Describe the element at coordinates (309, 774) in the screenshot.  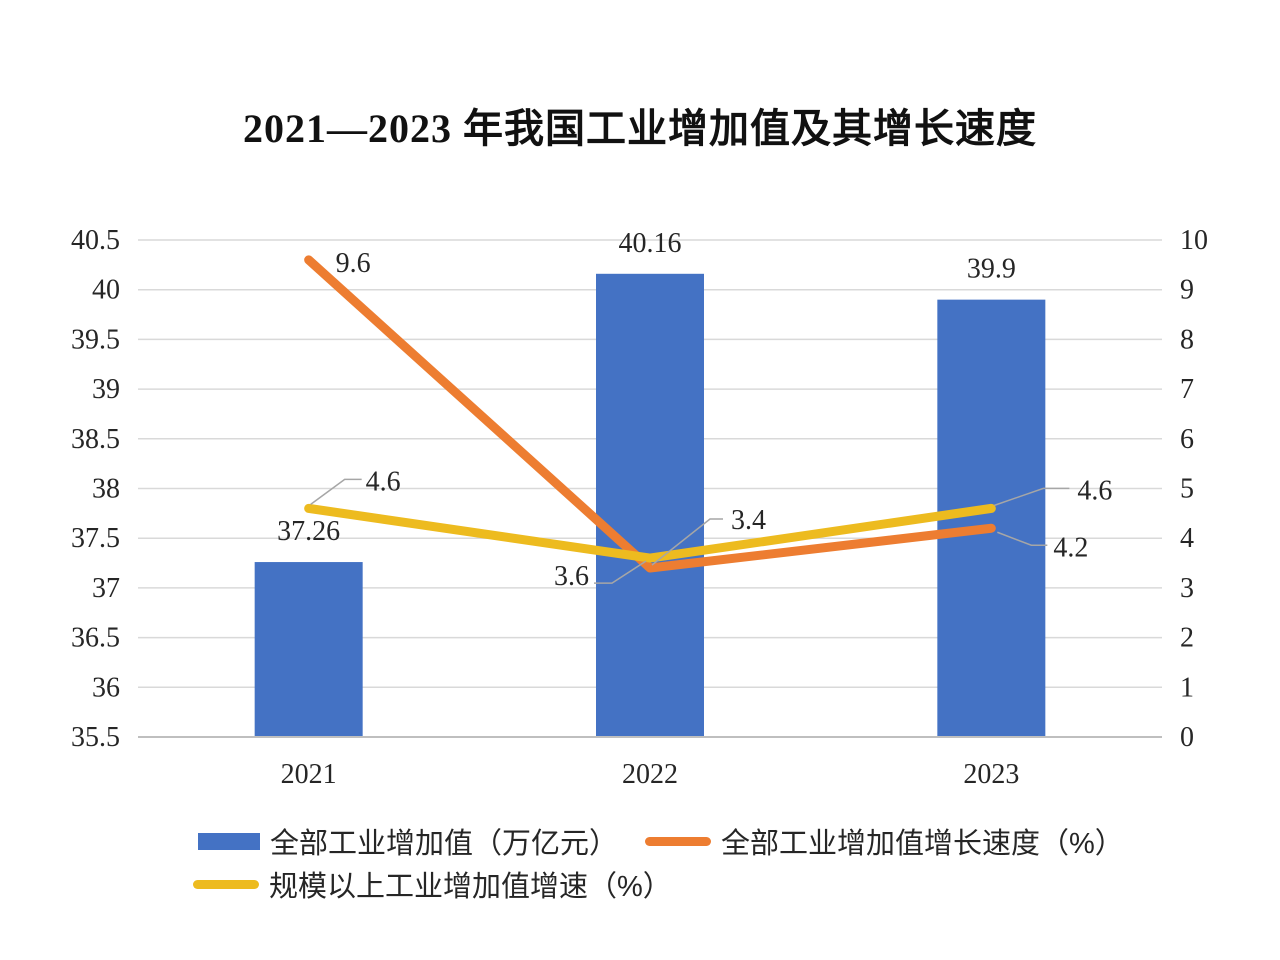
I see `x-axis-tick-label: 2021` at that location.